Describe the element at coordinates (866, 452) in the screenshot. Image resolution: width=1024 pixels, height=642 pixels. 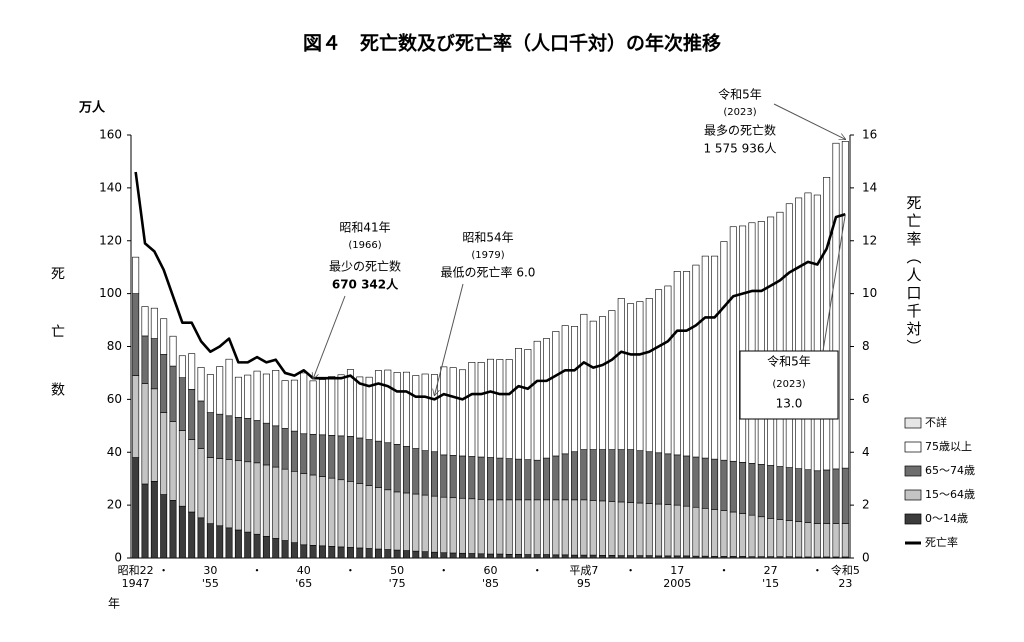
I see `y2-tick-label: 4` at that location.